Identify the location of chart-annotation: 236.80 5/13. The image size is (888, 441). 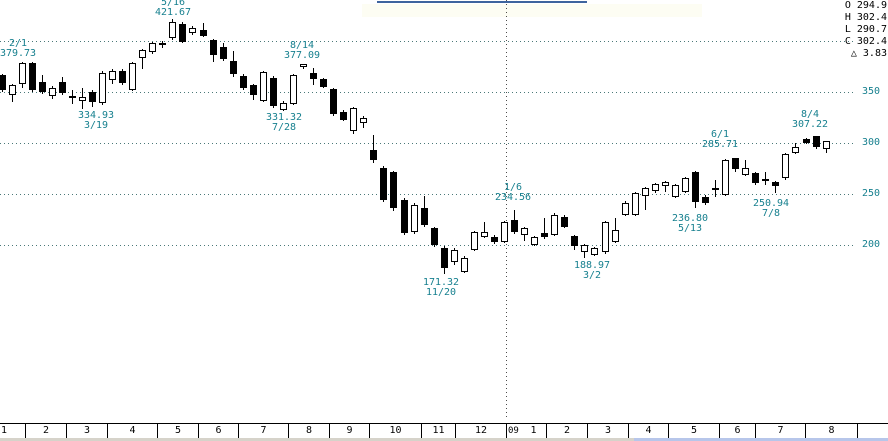
(690, 223).